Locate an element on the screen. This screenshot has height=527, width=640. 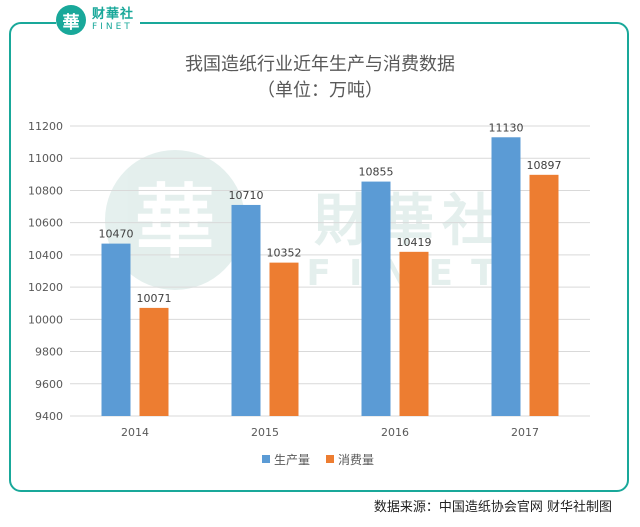
y-tick-label: 10400 is located at coordinates (45, 255).